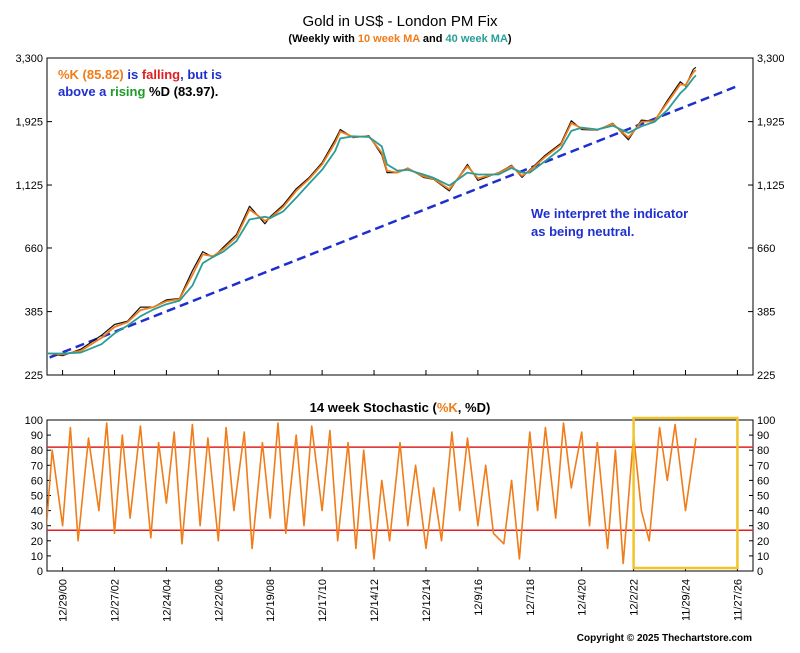 This screenshot has height=653, width=800. I want to click on subtitle-middle: and, so click(433, 39).